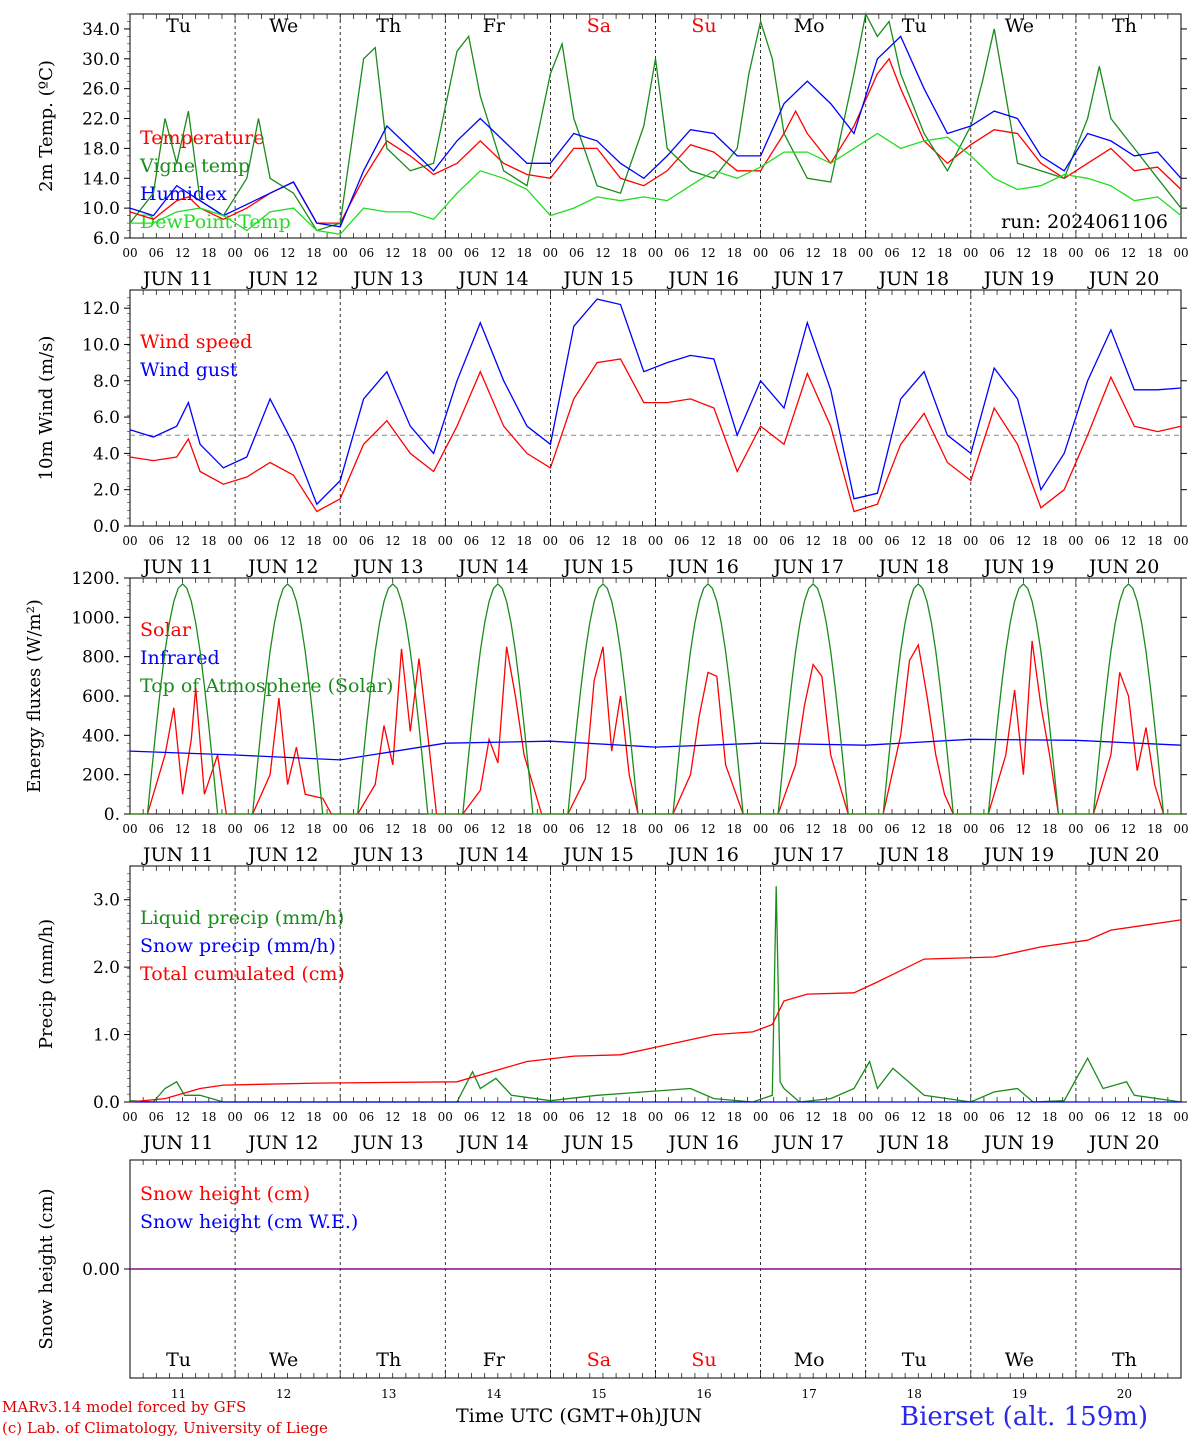 The width and height of the screenshot is (1194, 1440). I want to click on energy-hour-label: 06, so click(471, 829).